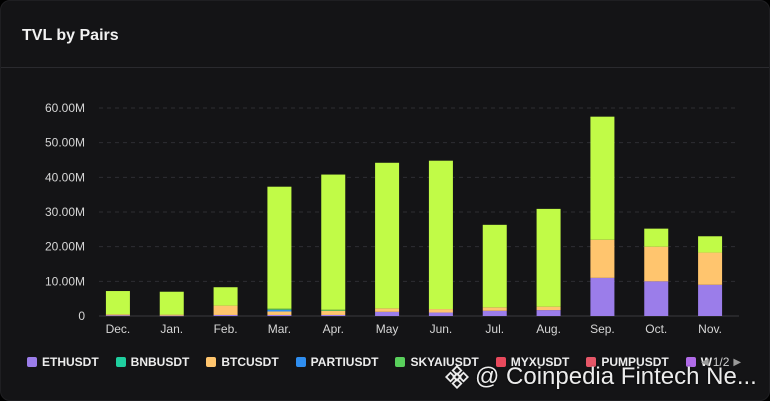  I want to click on chart-title: TVL by Pairs, so click(70, 35).